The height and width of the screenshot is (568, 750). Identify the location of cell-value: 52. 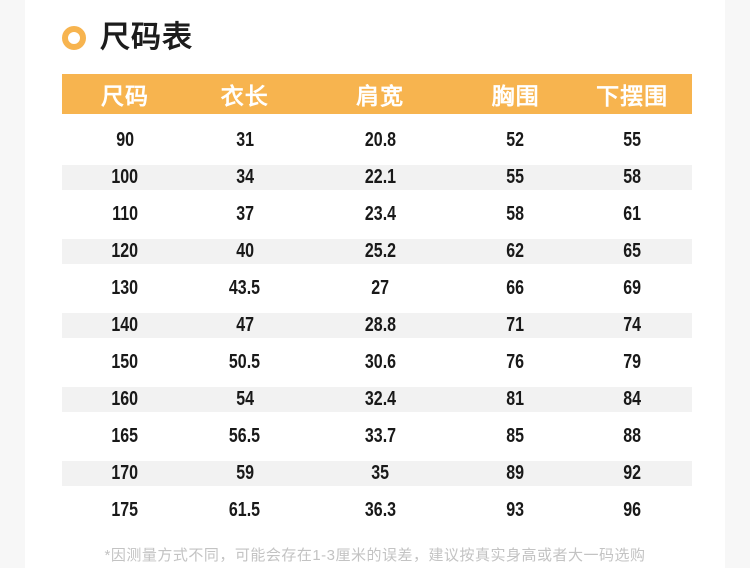
(515, 140).